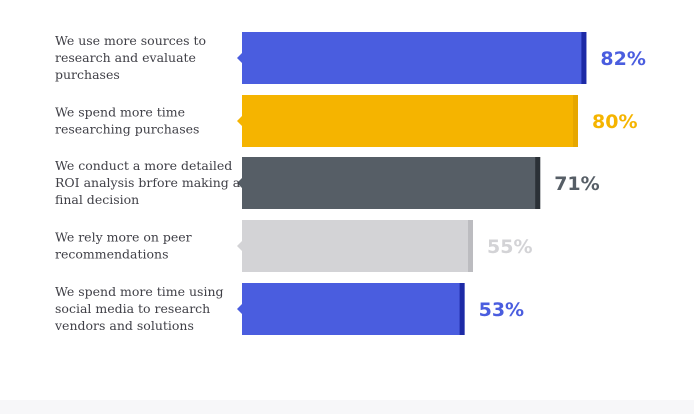 This screenshot has width=694, height=419. I want to click on category-label: We rely more on peer recommendations, so click(123, 246).